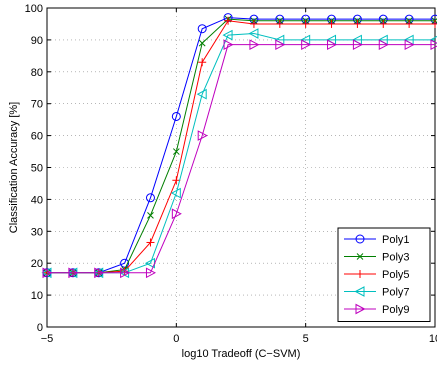  Describe the element at coordinates (241, 354) in the screenshot. I see `x-axis-label: log10 Tradeoff (C−SVM)` at that location.